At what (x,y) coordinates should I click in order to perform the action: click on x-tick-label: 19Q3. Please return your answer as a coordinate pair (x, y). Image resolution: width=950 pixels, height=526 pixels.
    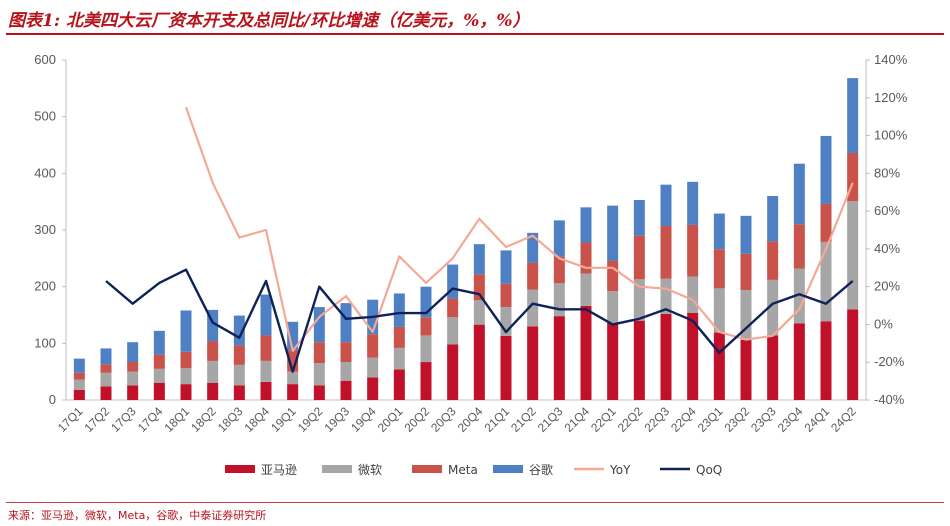
    Looking at the image, I should click on (336, 419).